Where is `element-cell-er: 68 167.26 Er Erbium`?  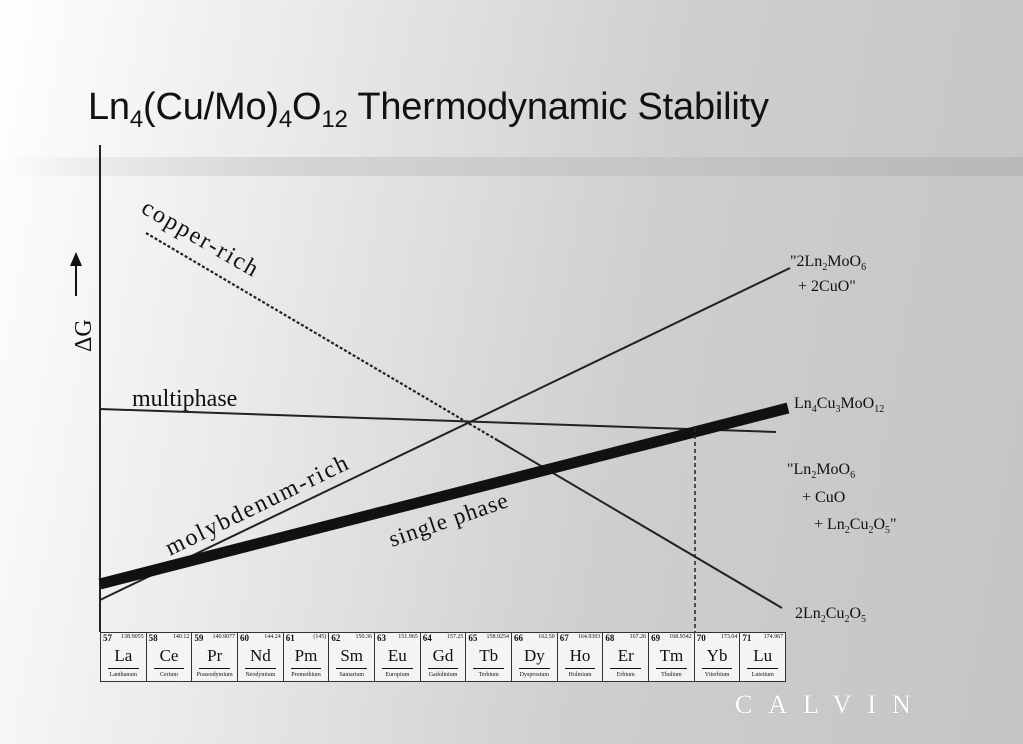
element-cell-er: 68 167.26 Er Erbium is located at coordinates (626, 657).